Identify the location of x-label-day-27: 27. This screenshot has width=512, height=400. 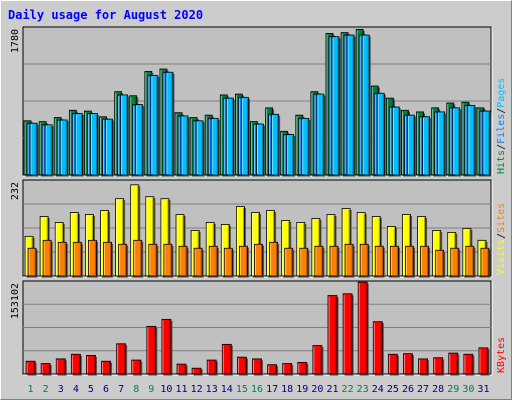
(423, 389).